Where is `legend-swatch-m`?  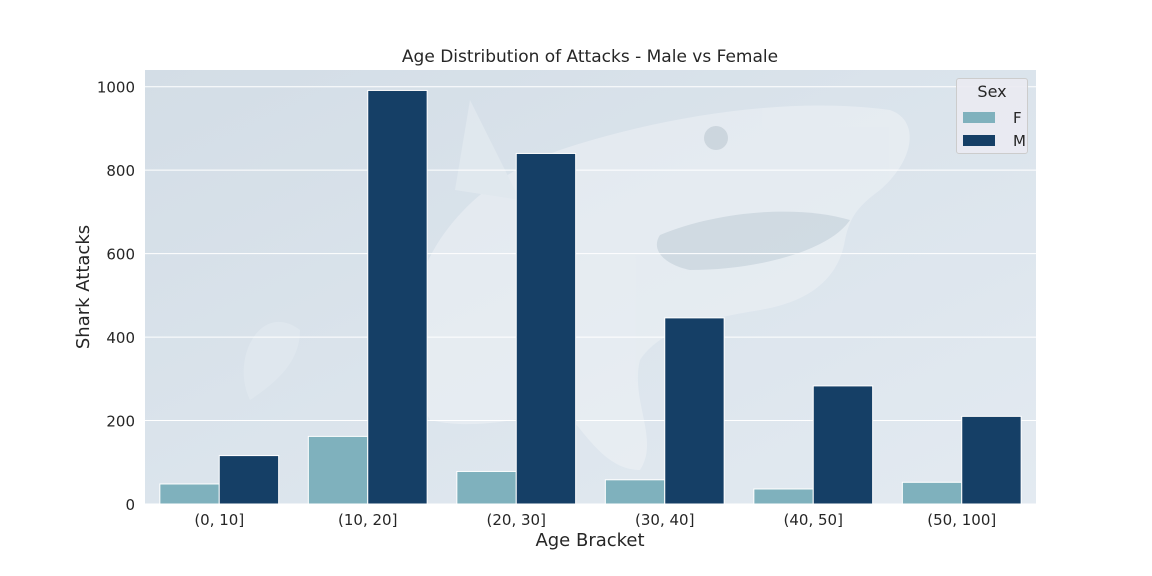
legend-swatch-m is located at coordinates (979, 140).